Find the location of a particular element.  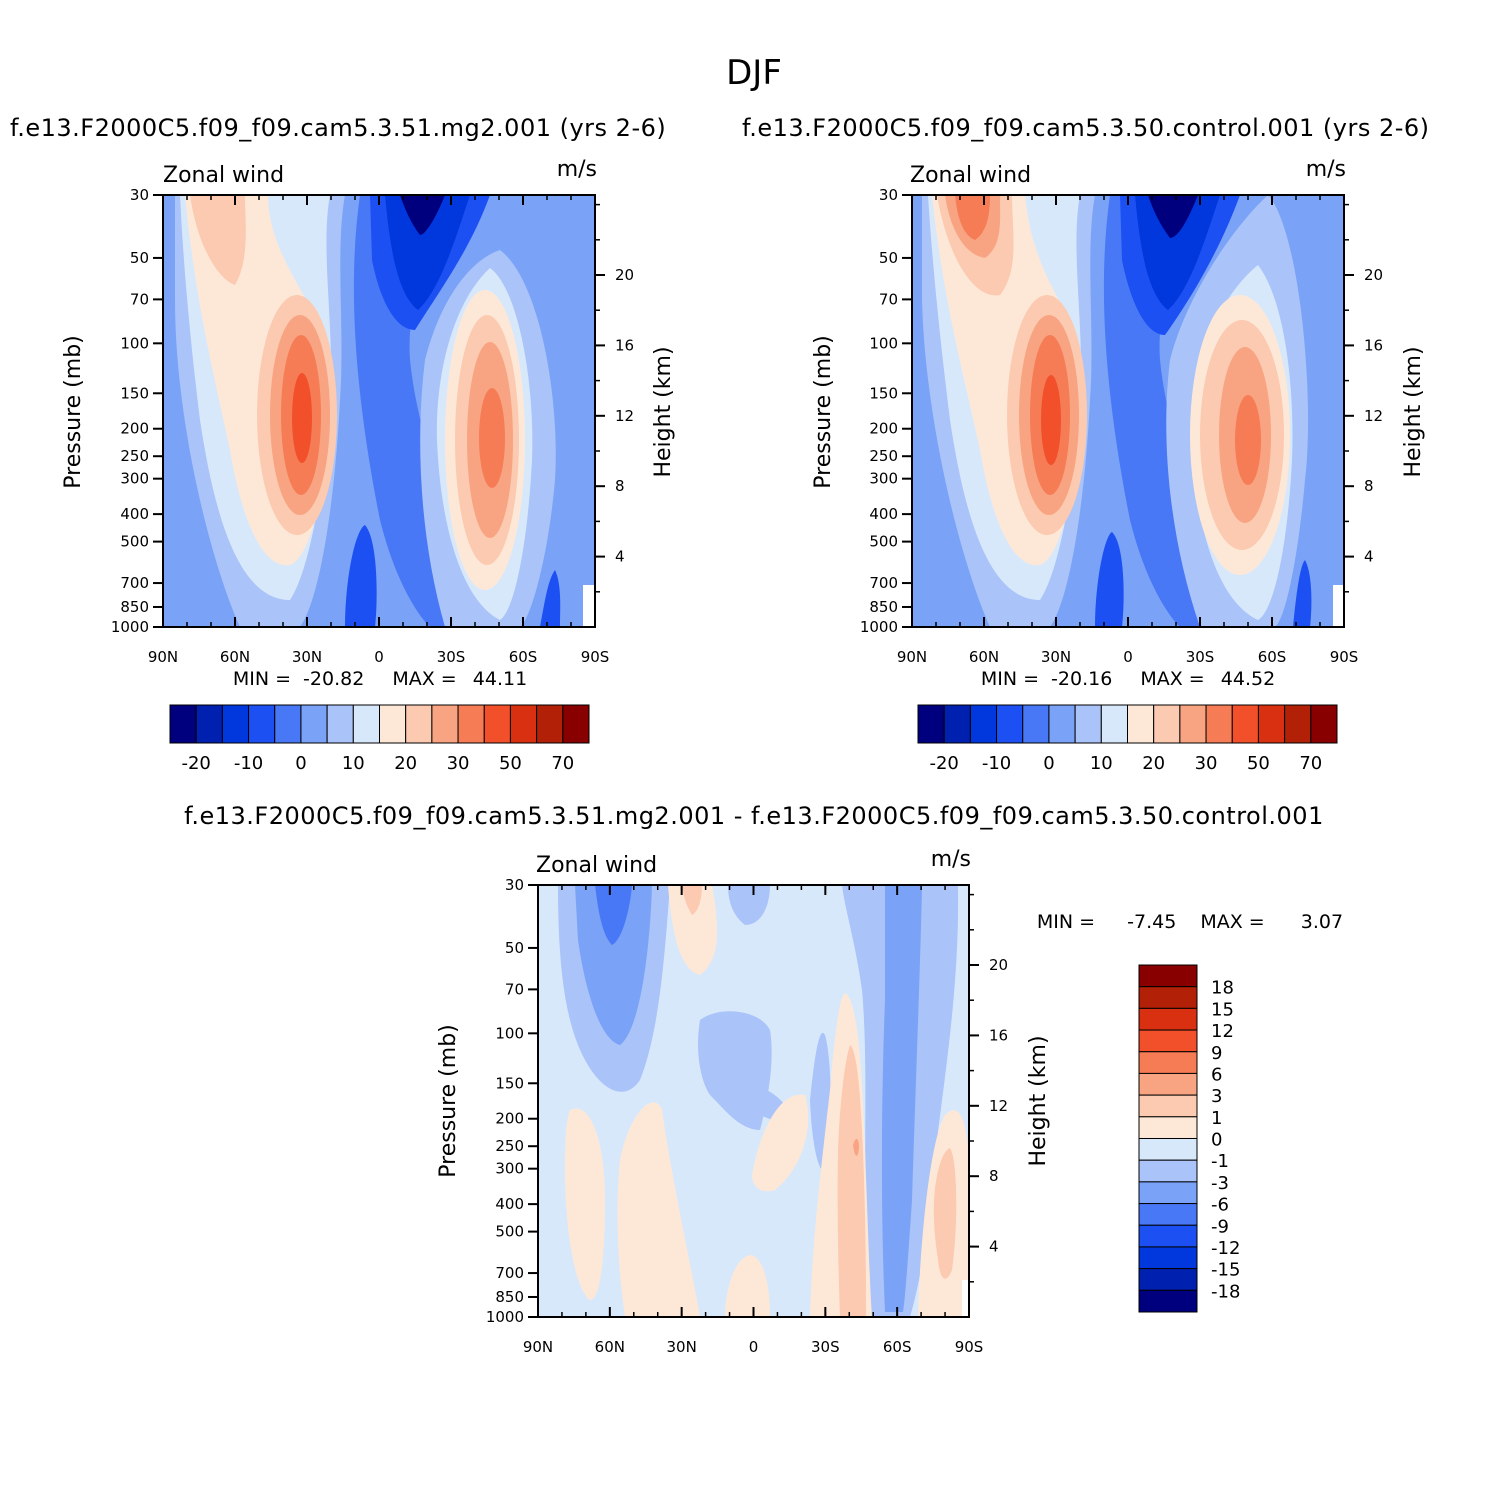

colorbar-label: 15 is located at coordinates (1222, 1009).